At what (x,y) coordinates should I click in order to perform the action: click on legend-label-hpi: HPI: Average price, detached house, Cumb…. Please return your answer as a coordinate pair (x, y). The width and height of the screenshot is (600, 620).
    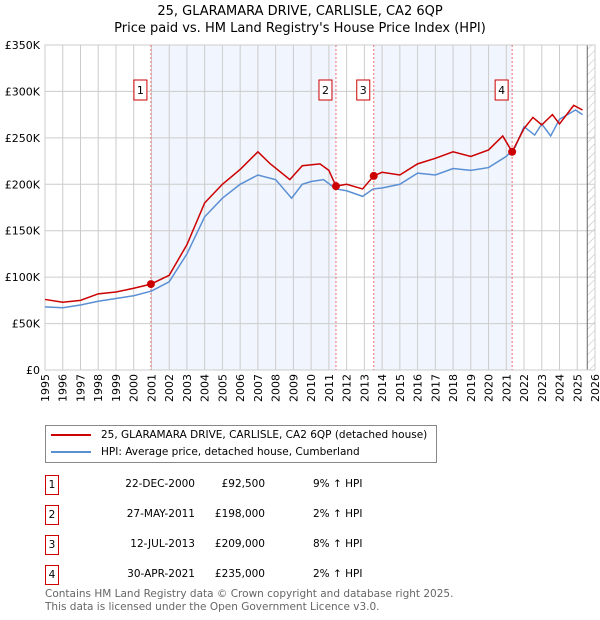
    Looking at the image, I should click on (230, 452).